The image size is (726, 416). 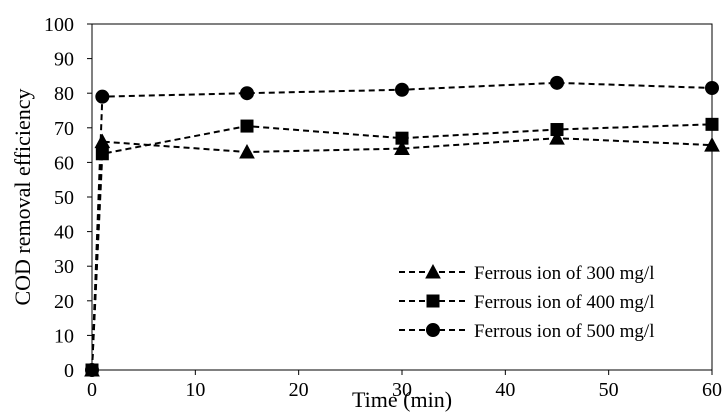 I want to click on legend-entry: Ferrous ion of 300 mg/l, so click(x=527, y=273).